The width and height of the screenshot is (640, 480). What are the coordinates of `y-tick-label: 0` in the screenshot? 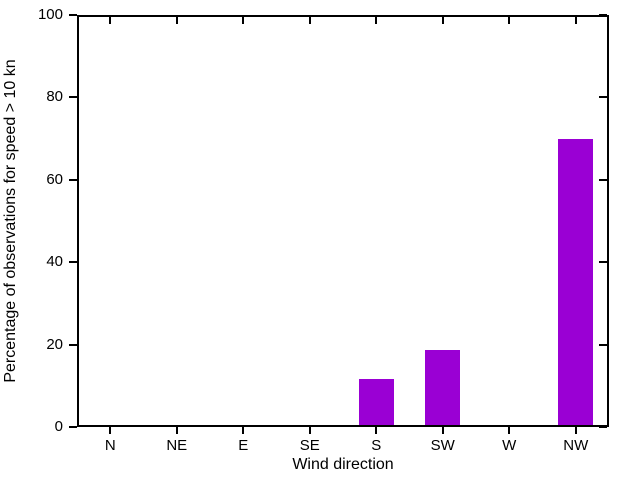 It's located at (58, 426).